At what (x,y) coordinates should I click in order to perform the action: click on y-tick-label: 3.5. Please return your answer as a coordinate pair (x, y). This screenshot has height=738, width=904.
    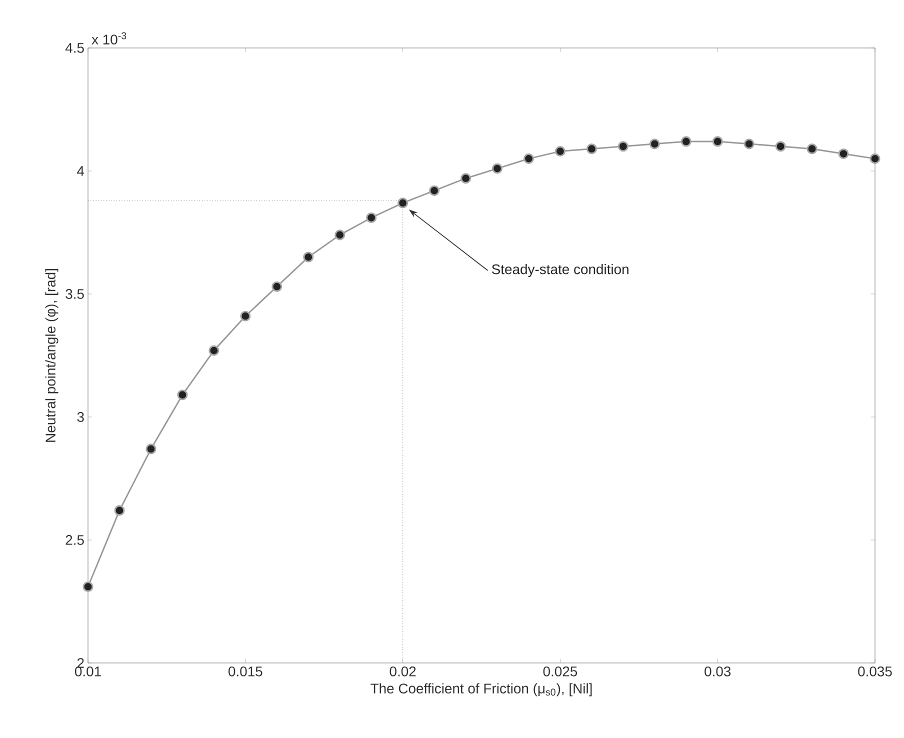
    Looking at the image, I should click on (75, 294).